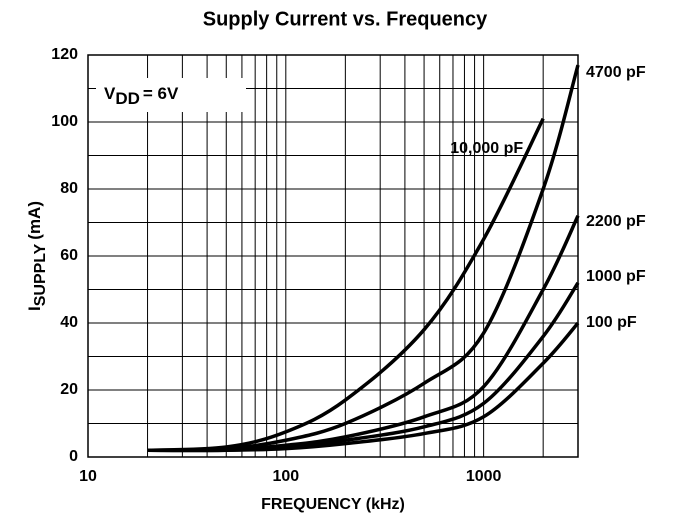 The height and width of the screenshot is (521, 683). Describe the element at coordinates (34, 308) in the screenshot. I see `y-label-main: I` at that location.